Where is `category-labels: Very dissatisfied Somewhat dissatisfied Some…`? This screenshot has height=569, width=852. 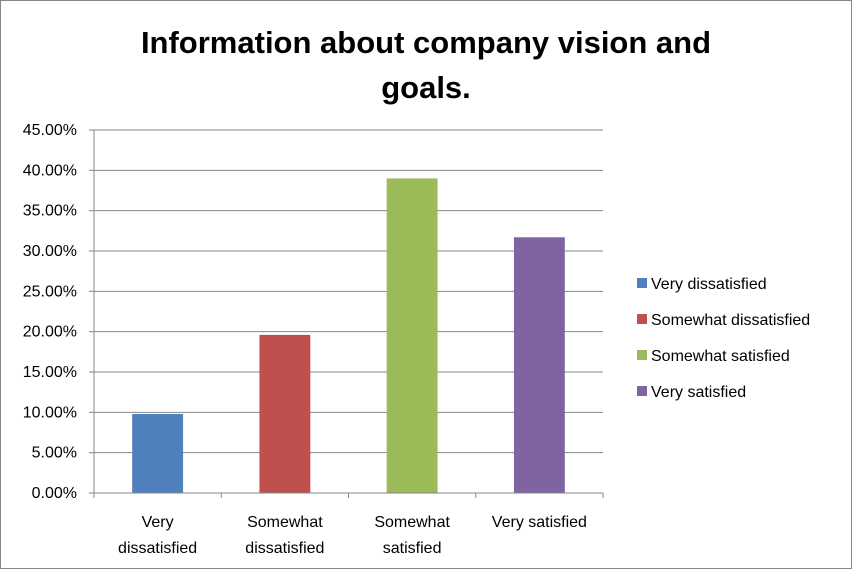
category-labels: Very dissatisfied Somewhat dissatisfied Some… is located at coordinates (352, 535).